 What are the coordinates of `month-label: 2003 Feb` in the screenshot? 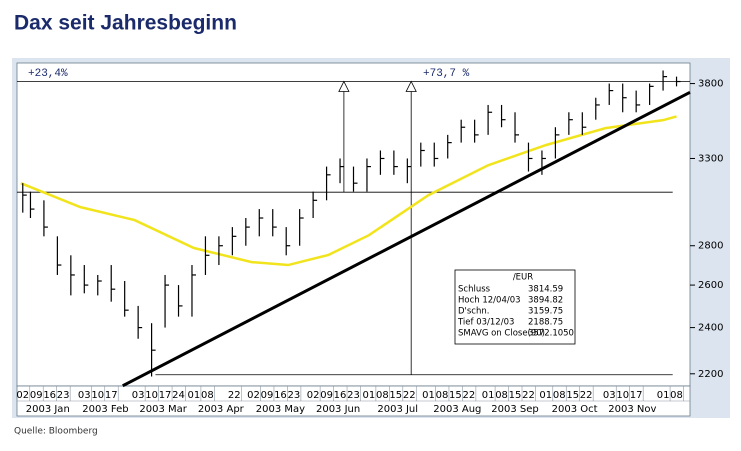 It's located at (105, 409).